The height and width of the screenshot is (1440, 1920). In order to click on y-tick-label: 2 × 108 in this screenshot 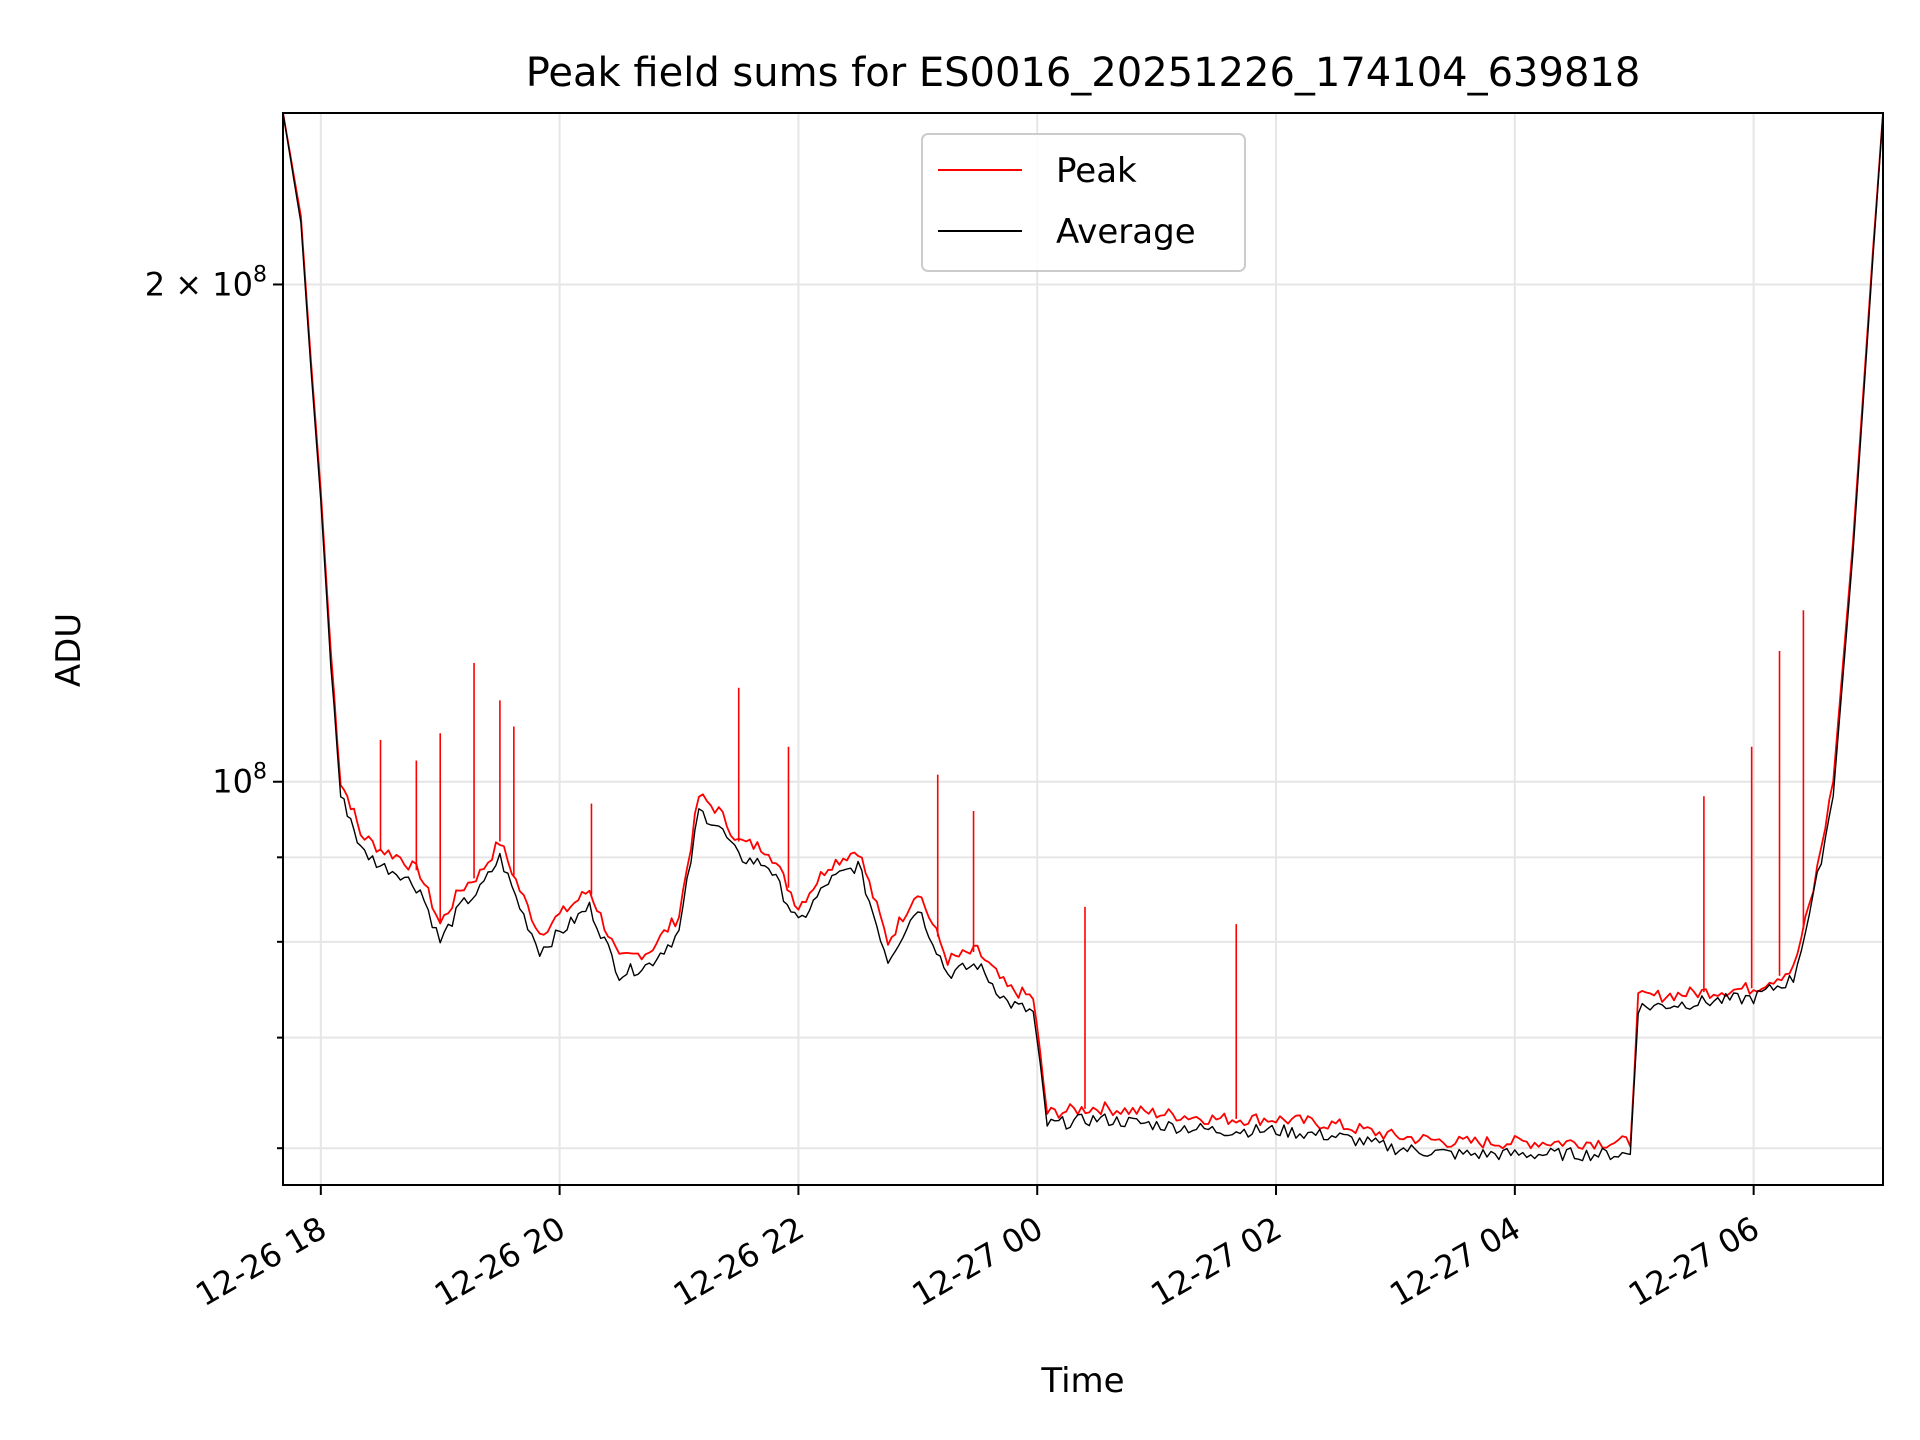, I will do `click(206, 282)`.